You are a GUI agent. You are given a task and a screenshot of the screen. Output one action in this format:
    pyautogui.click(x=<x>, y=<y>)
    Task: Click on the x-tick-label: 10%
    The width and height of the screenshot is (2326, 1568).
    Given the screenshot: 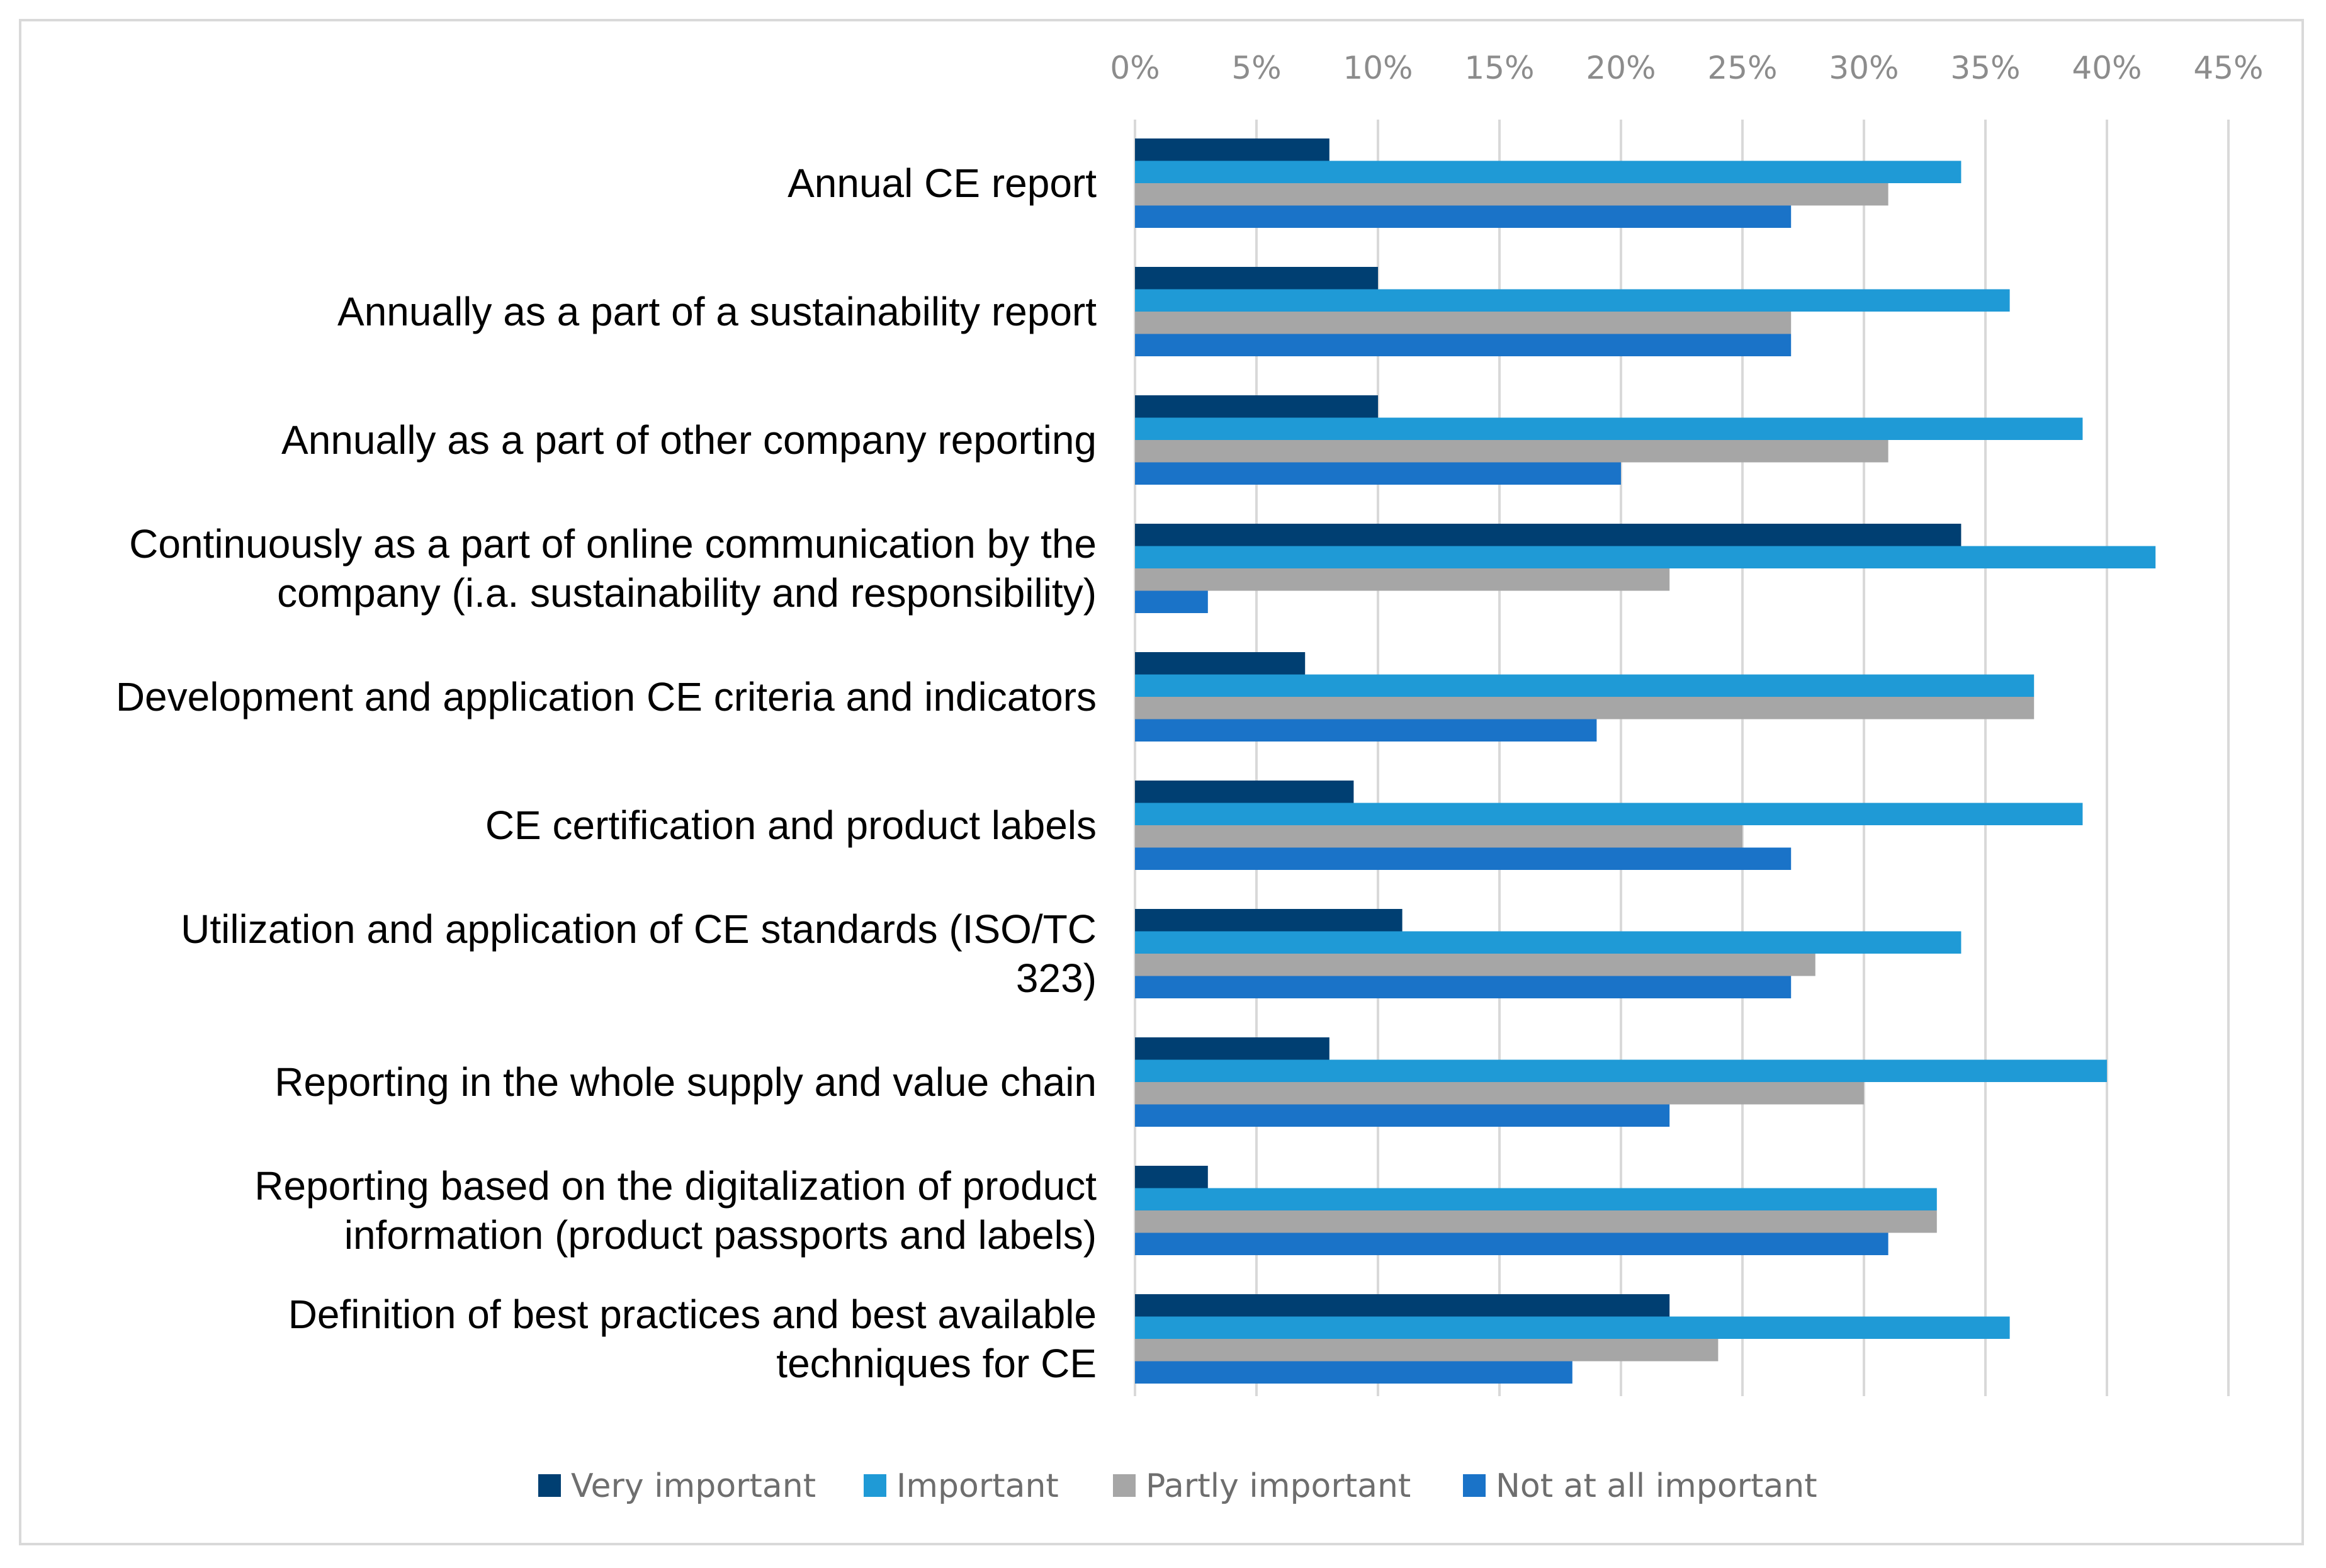 What is the action you would take?
    pyautogui.click(x=1378, y=68)
    